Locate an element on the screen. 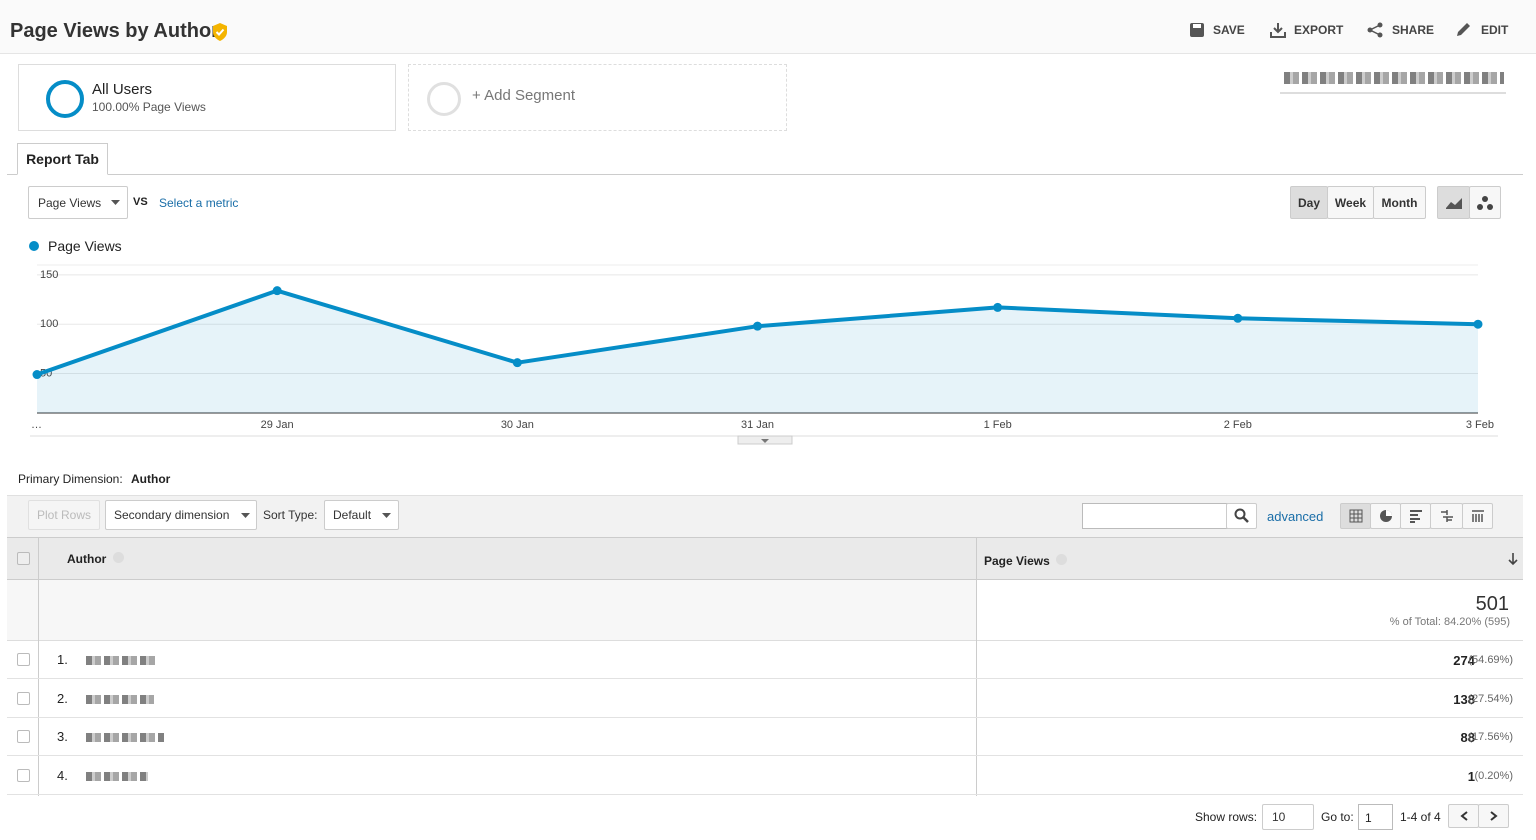 The height and width of the screenshot is (840, 1536). bar-icon is located at coordinates (1415, 516).